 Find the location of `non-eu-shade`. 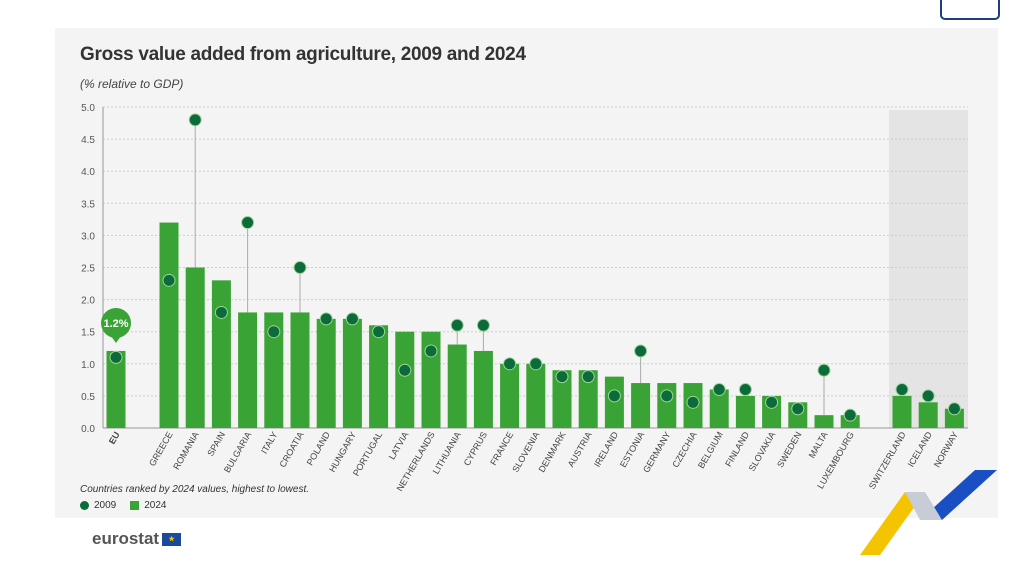

non-eu-shade is located at coordinates (928, 269).